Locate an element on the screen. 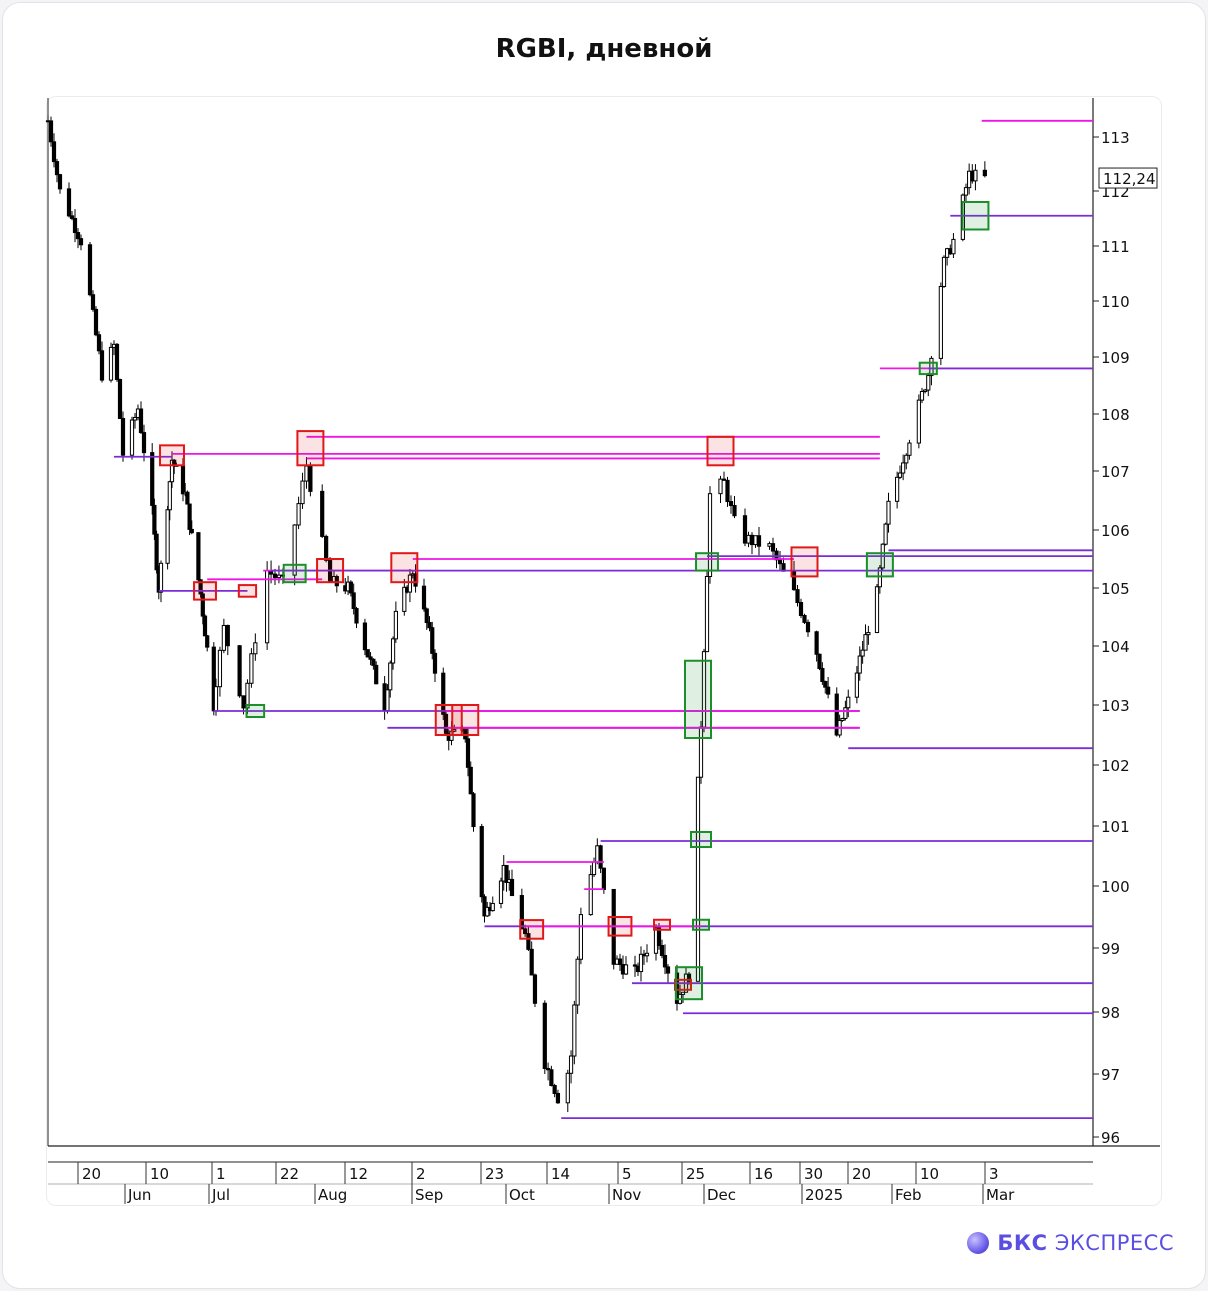  day-tick-label: 5 is located at coordinates (627, 1174).